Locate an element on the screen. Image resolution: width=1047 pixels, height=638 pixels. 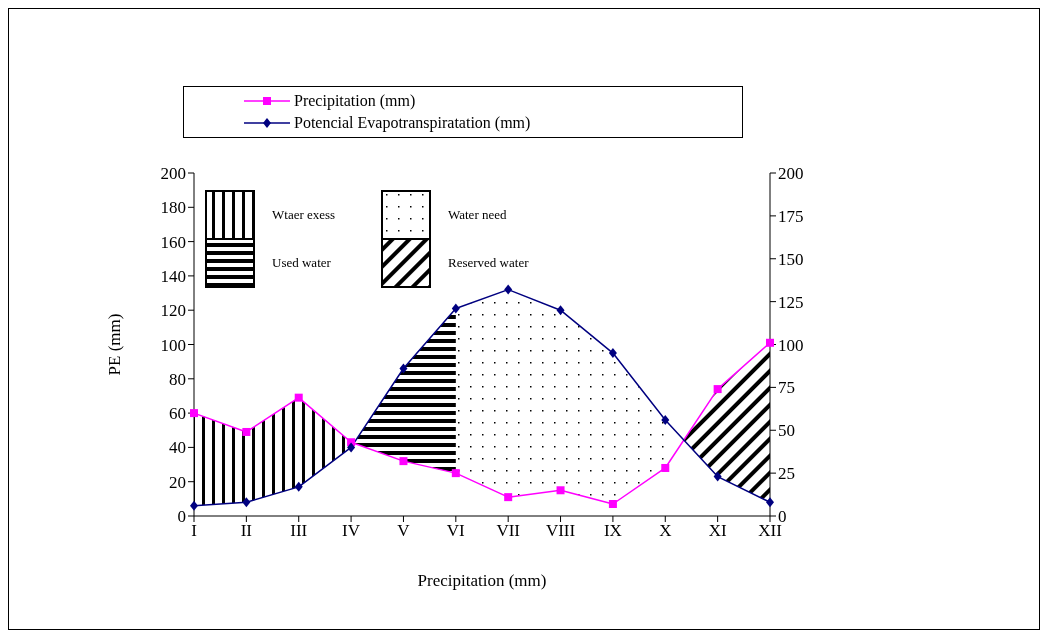
y-tick-label: 0 is located at coordinates (181, 517).